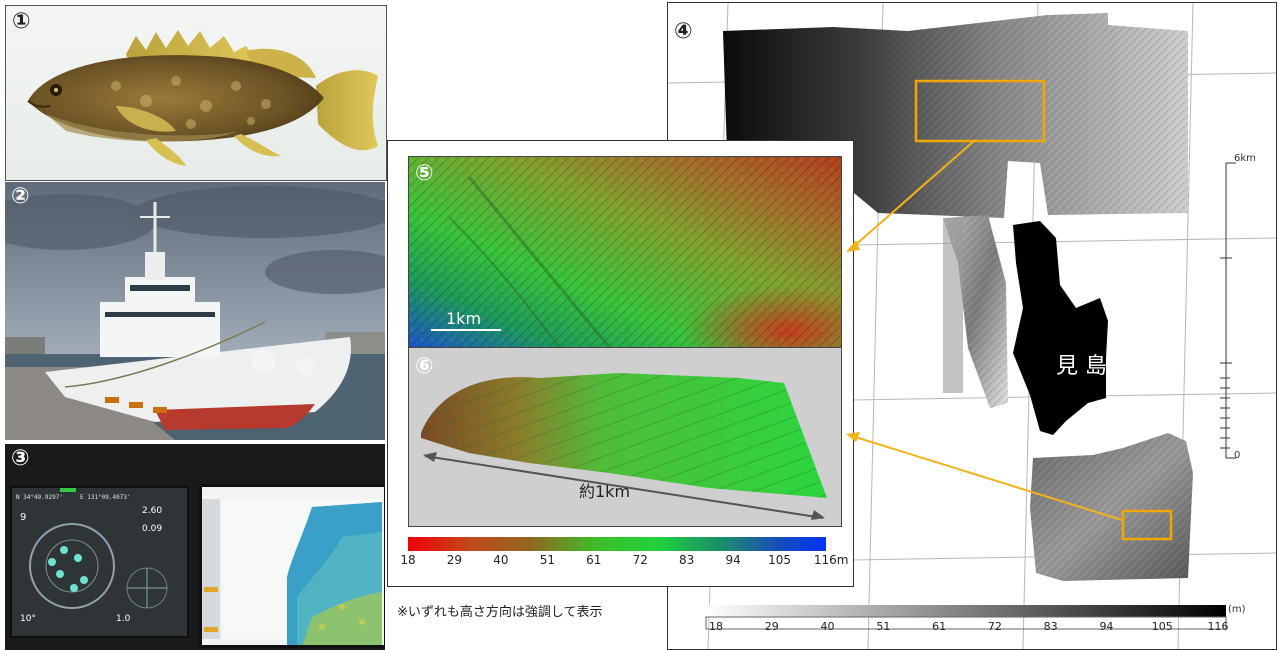 The width and height of the screenshot is (1279, 650). What do you see at coordinates (831, 560) in the screenshot?
I see `colorbar-tick-label: 116m` at bounding box center [831, 560].